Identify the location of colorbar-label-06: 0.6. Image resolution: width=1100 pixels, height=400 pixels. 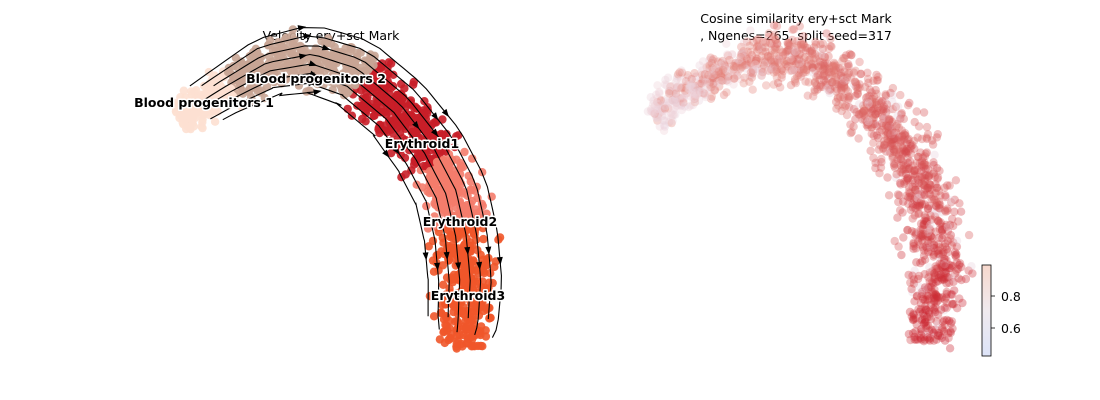
(1011, 328).